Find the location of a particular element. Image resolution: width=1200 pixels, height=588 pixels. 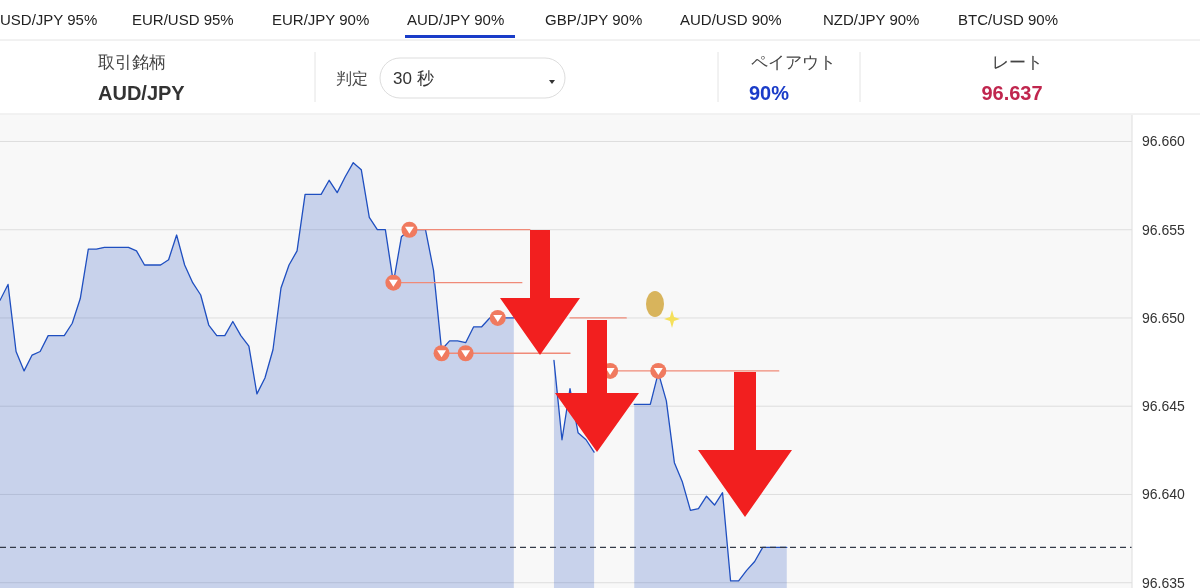

text: 取引銘柄 is located at coordinates (132, 62).